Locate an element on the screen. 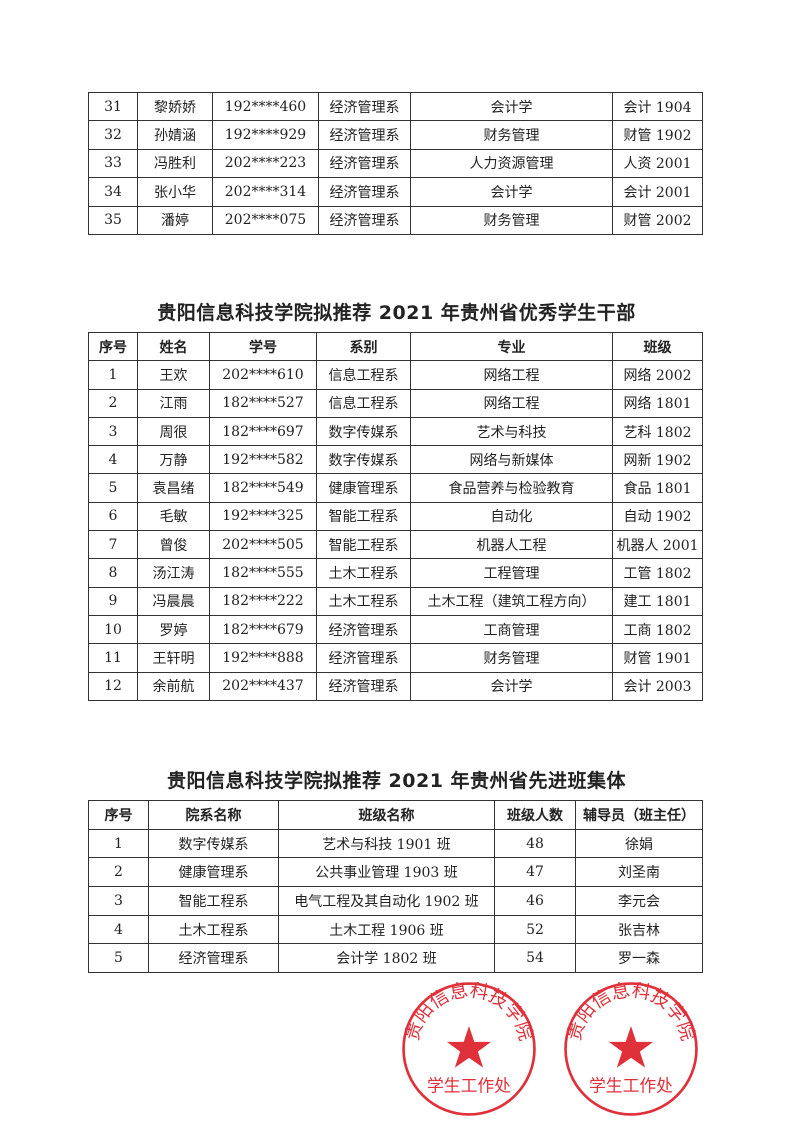  column-header: 学号 is located at coordinates (263, 346).